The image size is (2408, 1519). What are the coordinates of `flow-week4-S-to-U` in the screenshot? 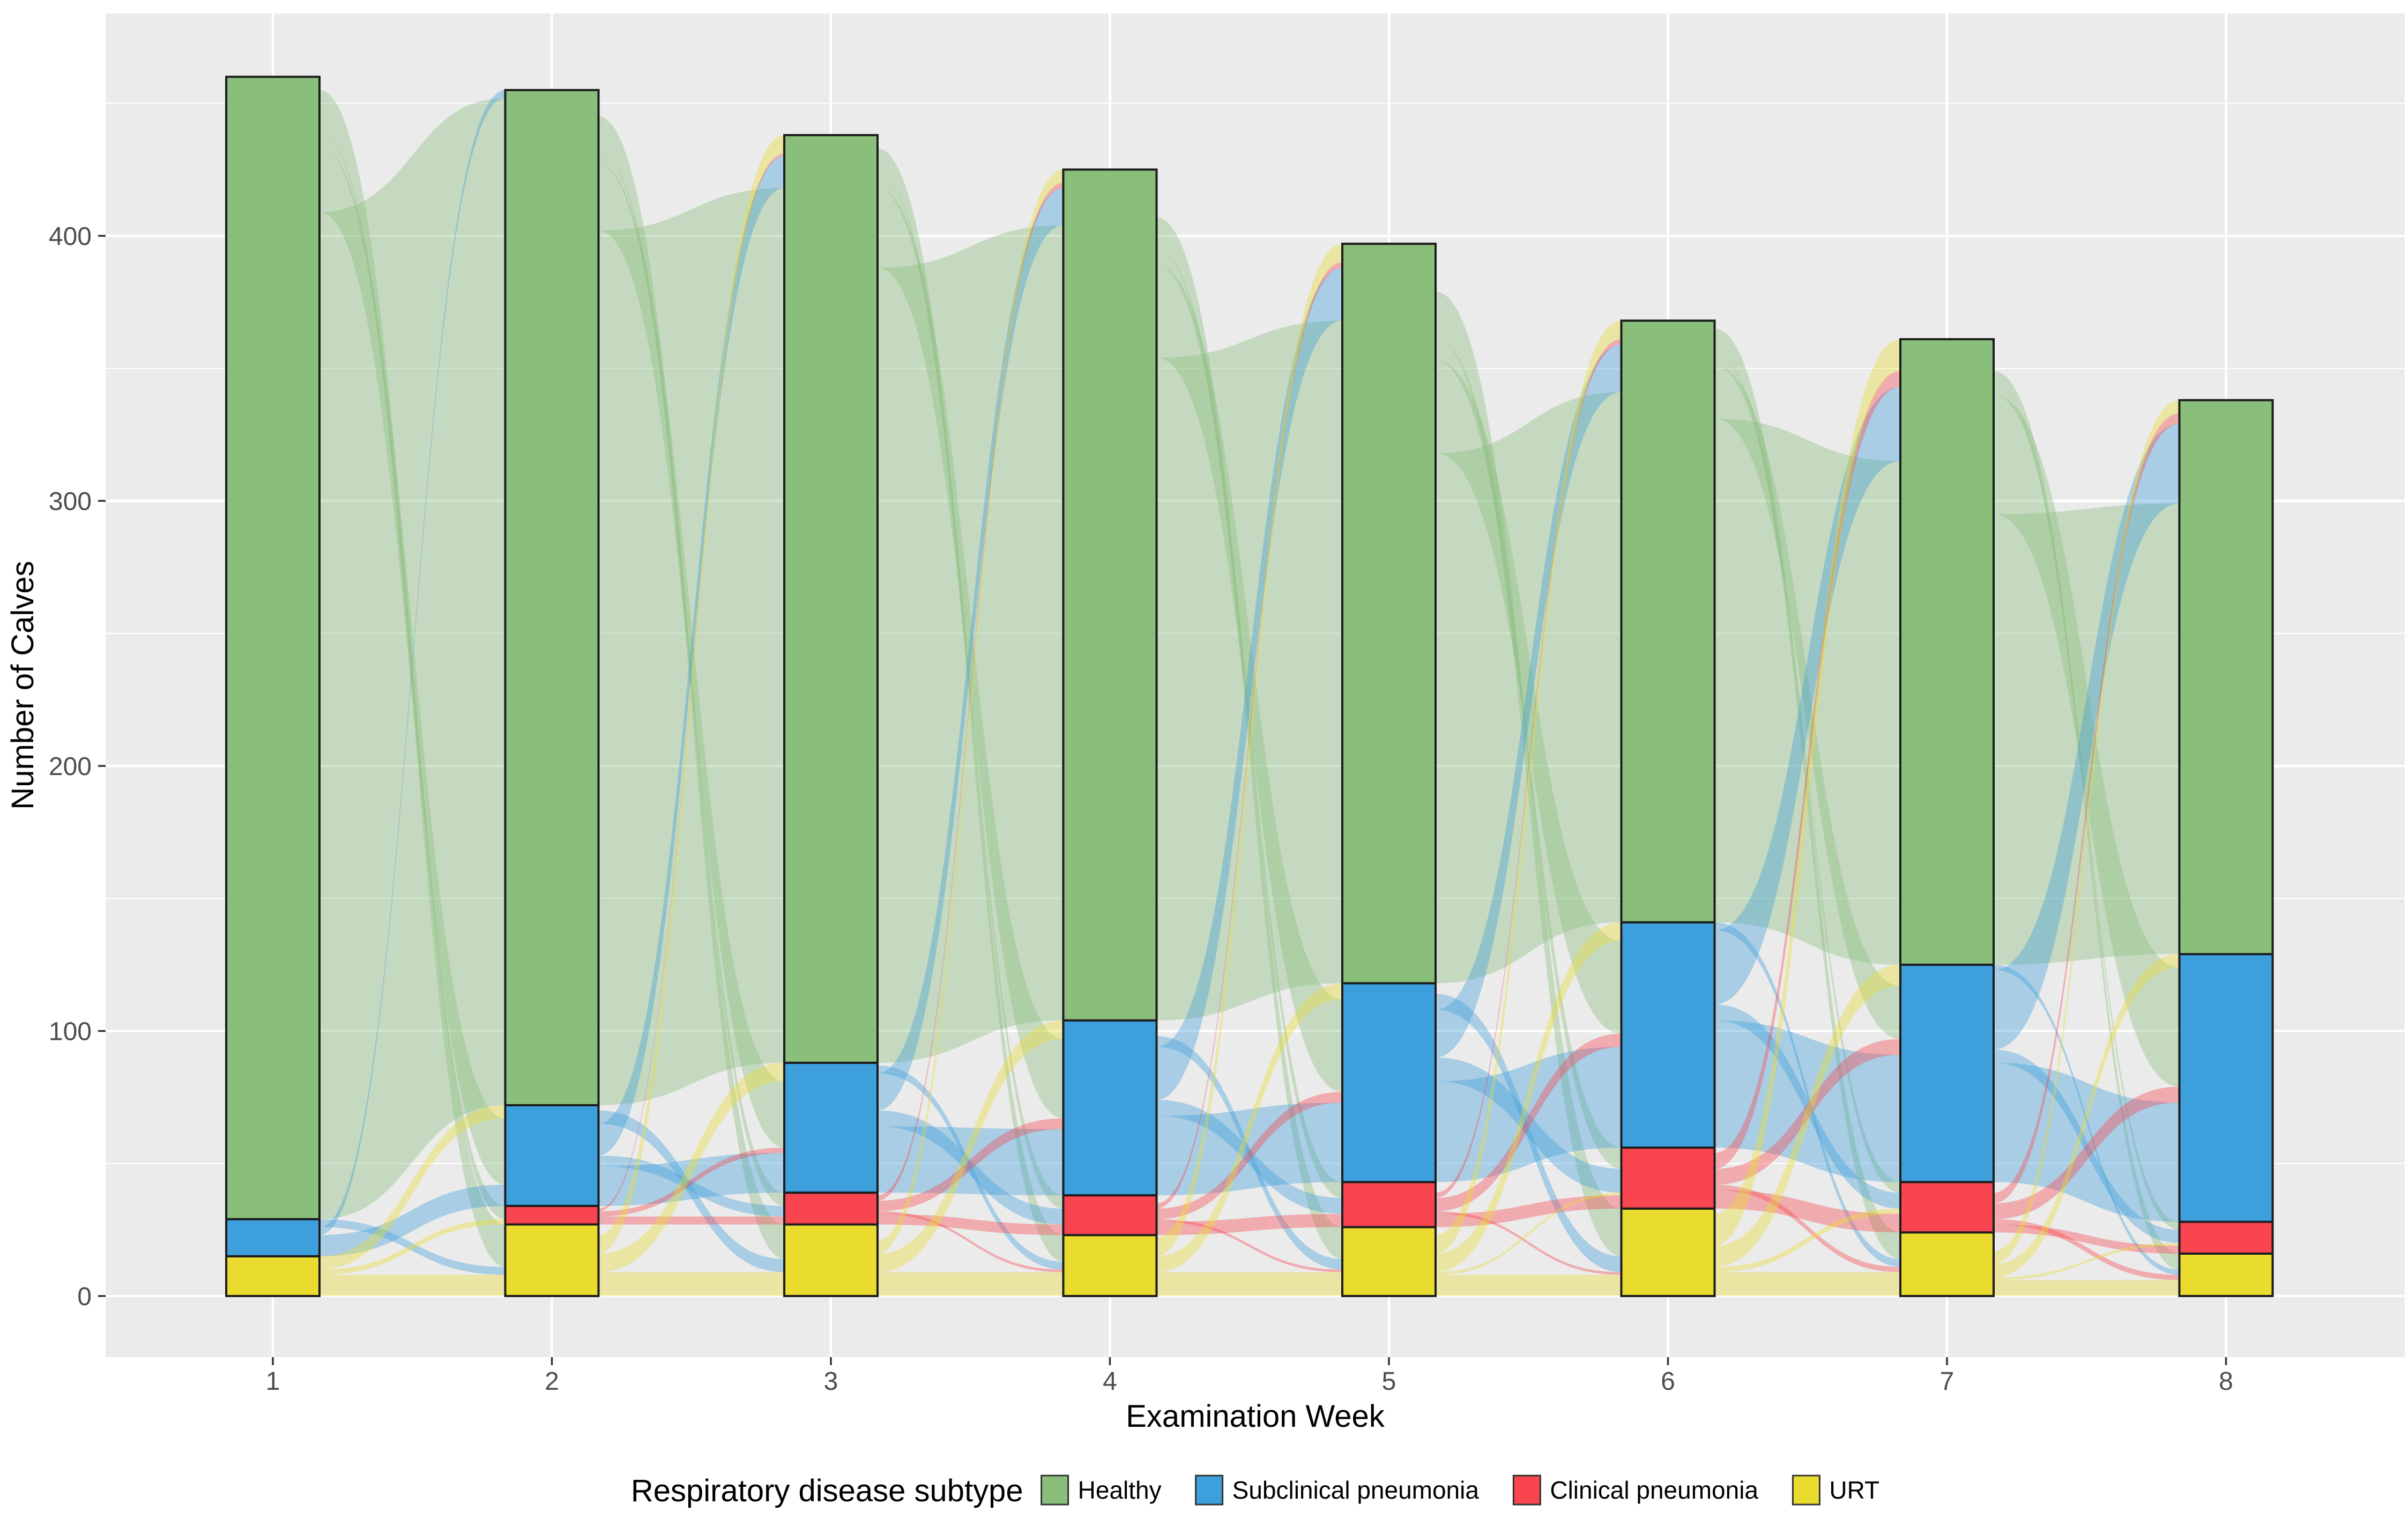 It's located at (1249, 1153).